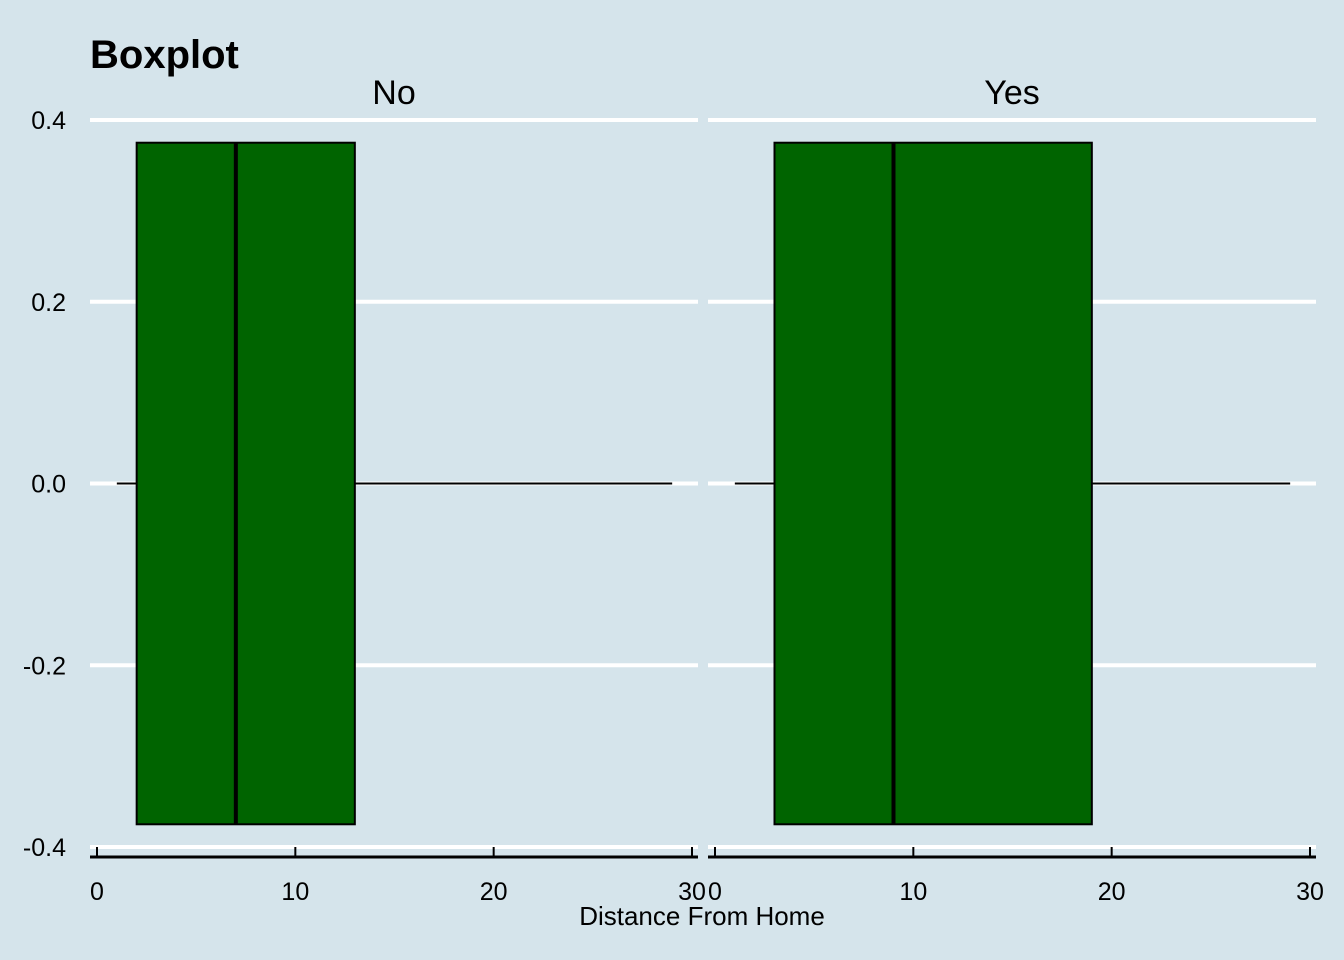 This screenshot has height=960, width=1344. I want to click on facet-strip-label: Yes, so click(1011, 93).